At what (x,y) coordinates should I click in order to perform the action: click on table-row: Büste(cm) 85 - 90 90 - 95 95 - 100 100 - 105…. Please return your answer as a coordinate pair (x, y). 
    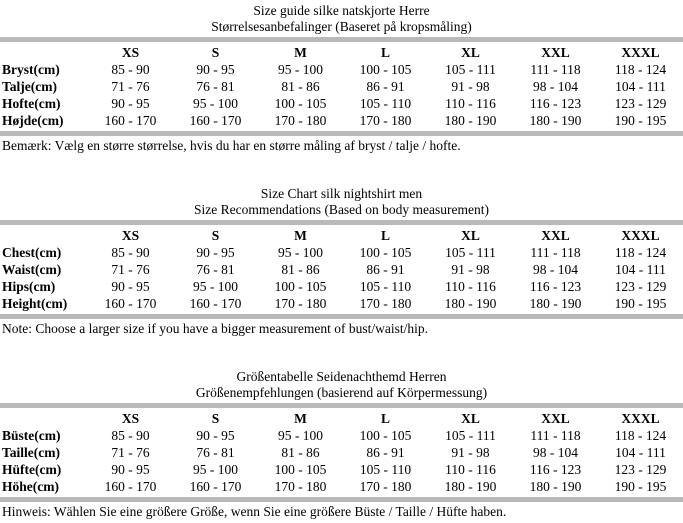
    Looking at the image, I should click on (341, 435).